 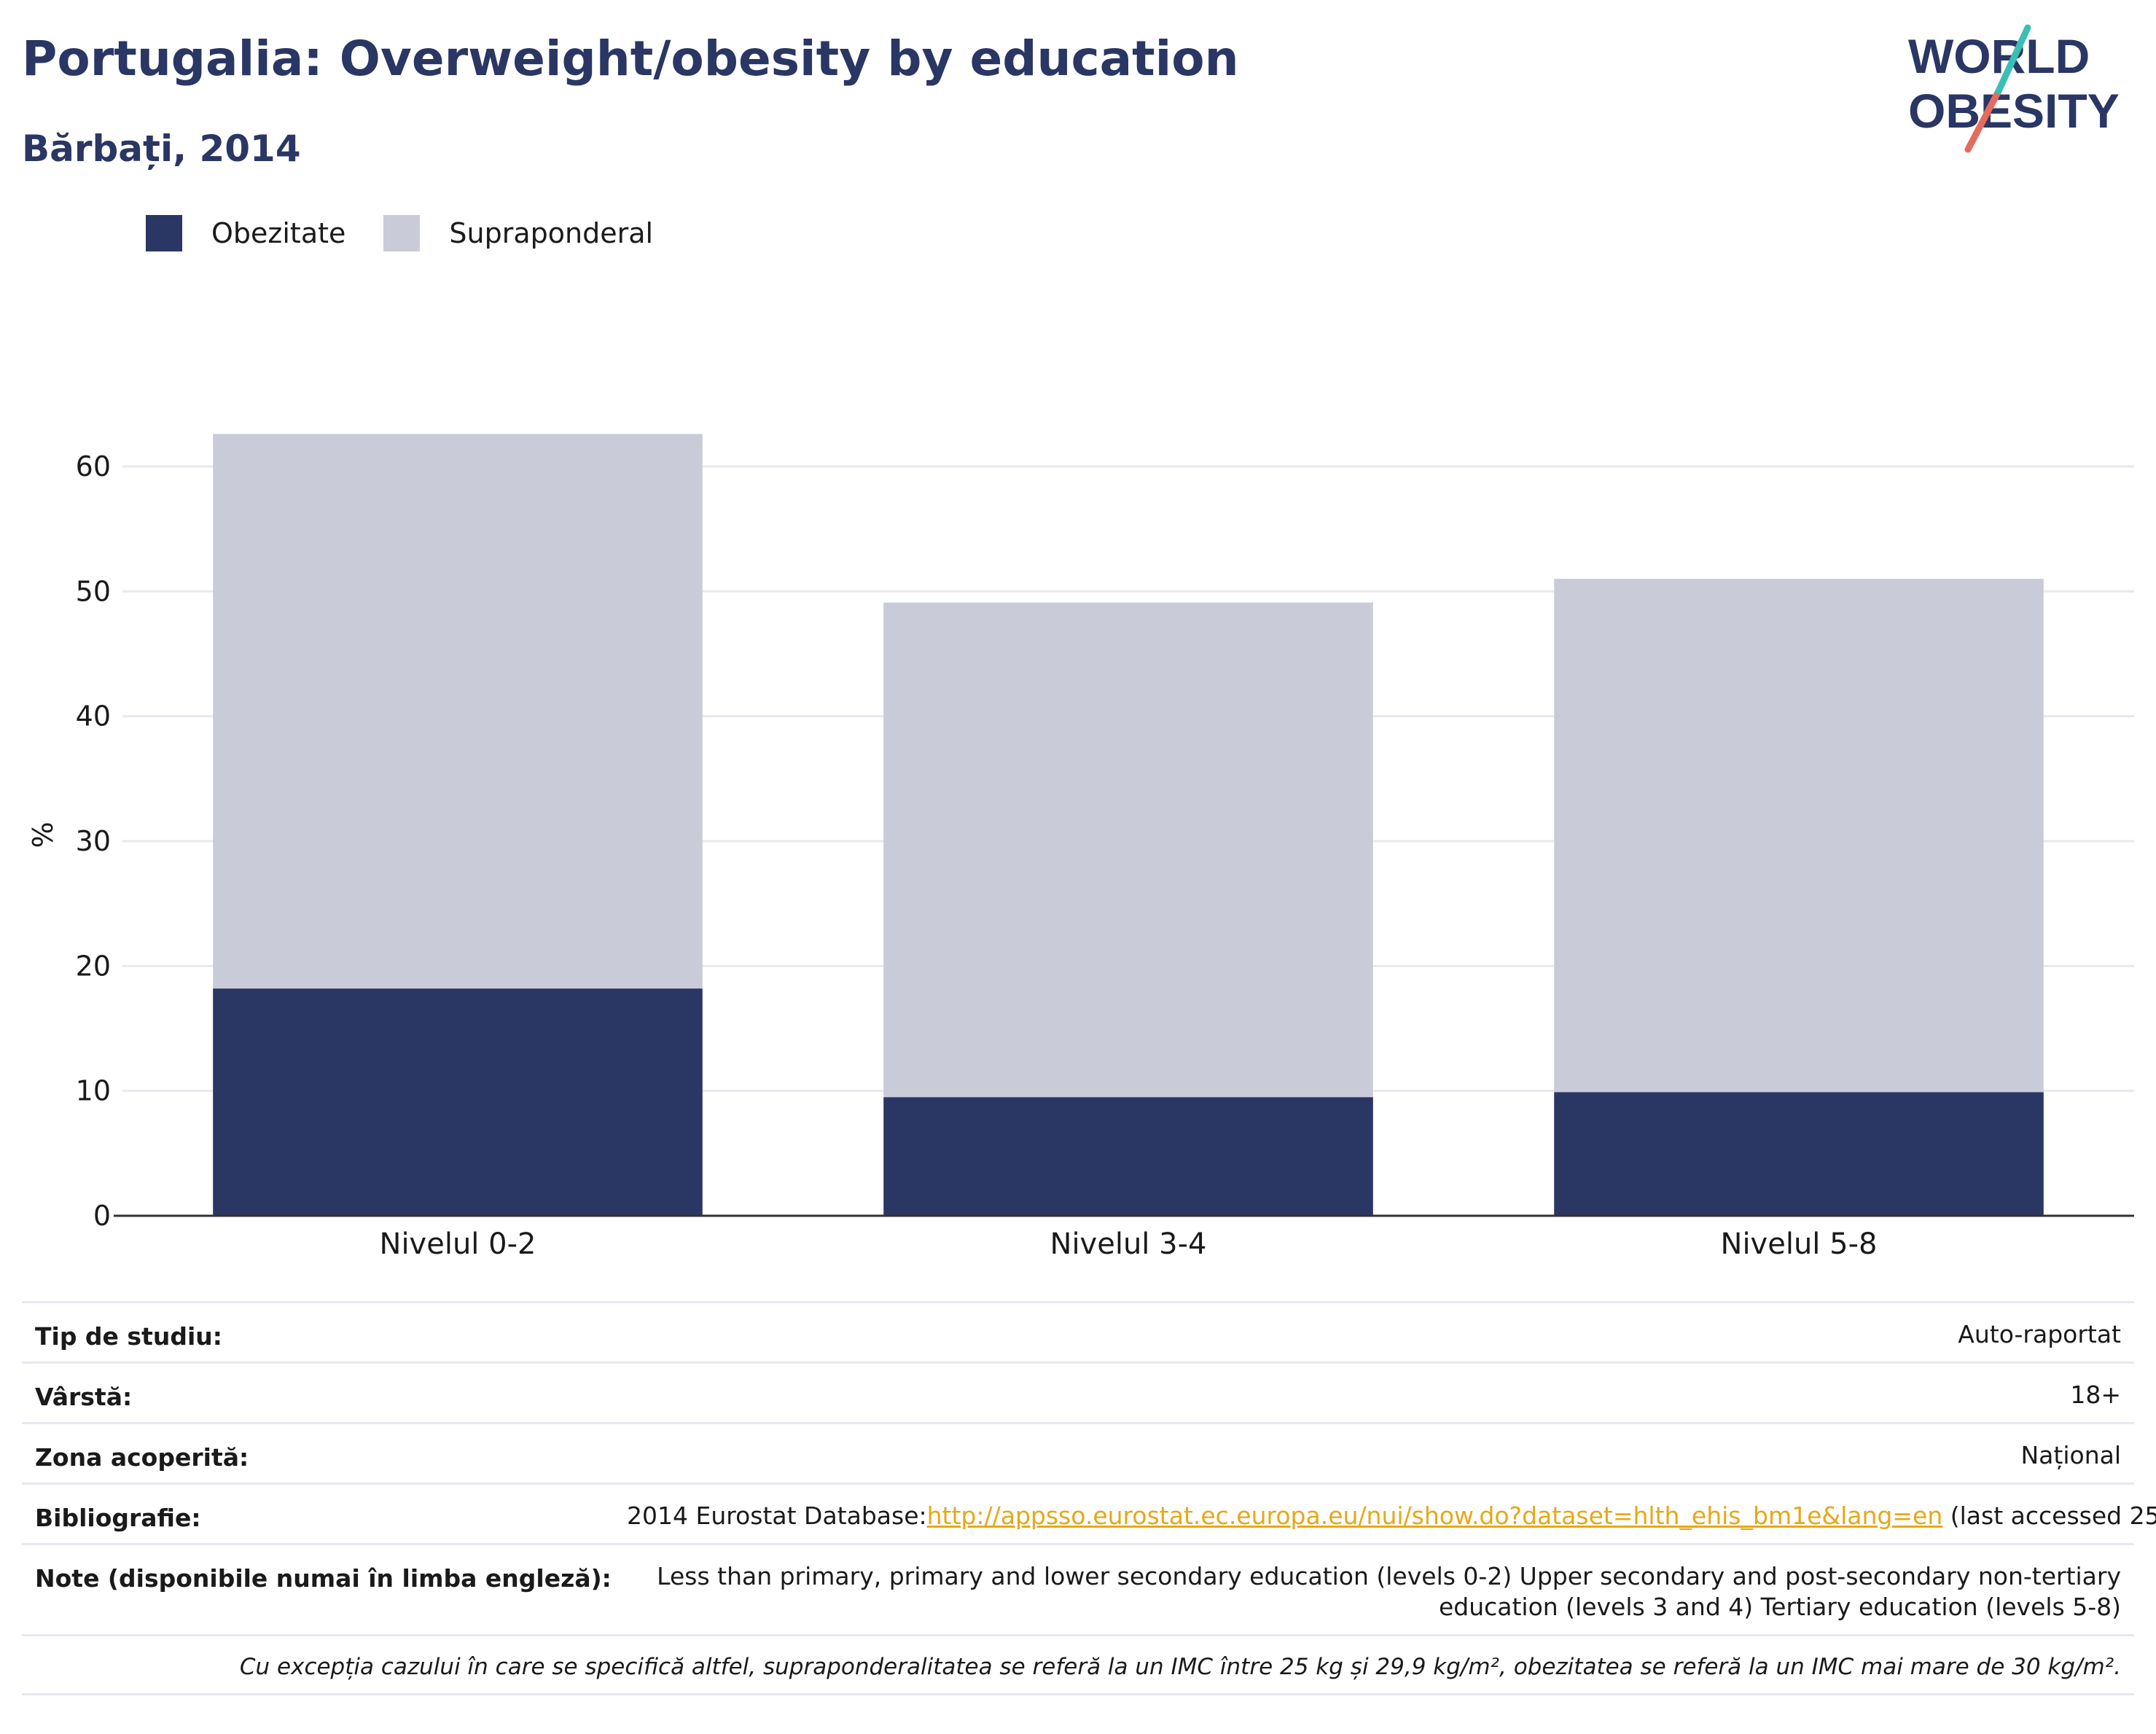 I want to click on legend-swatch-obezitate, so click(x=164, y=233).